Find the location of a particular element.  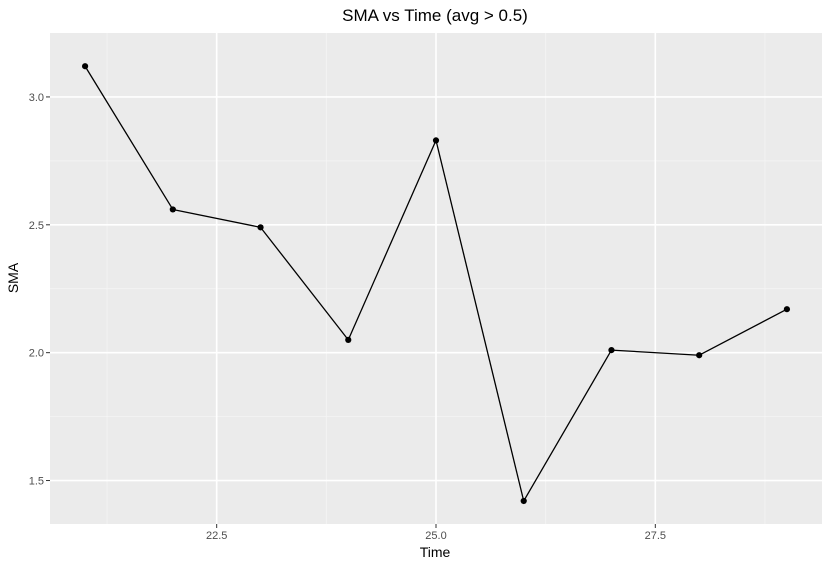

chart-title: SMA vs Time (avg > 0.5) is located at coordinates (435, 15).